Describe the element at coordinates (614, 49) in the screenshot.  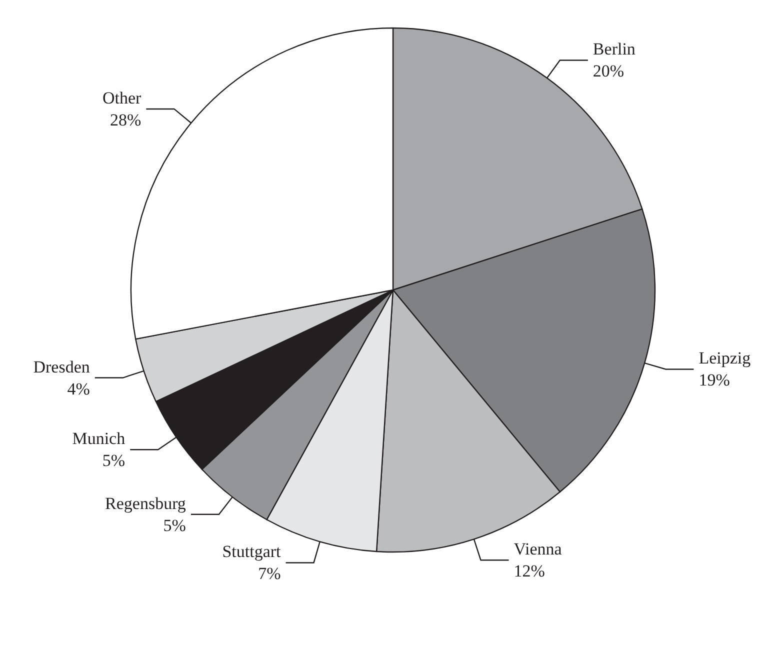
I see `slice-label: Berlin` at that location.